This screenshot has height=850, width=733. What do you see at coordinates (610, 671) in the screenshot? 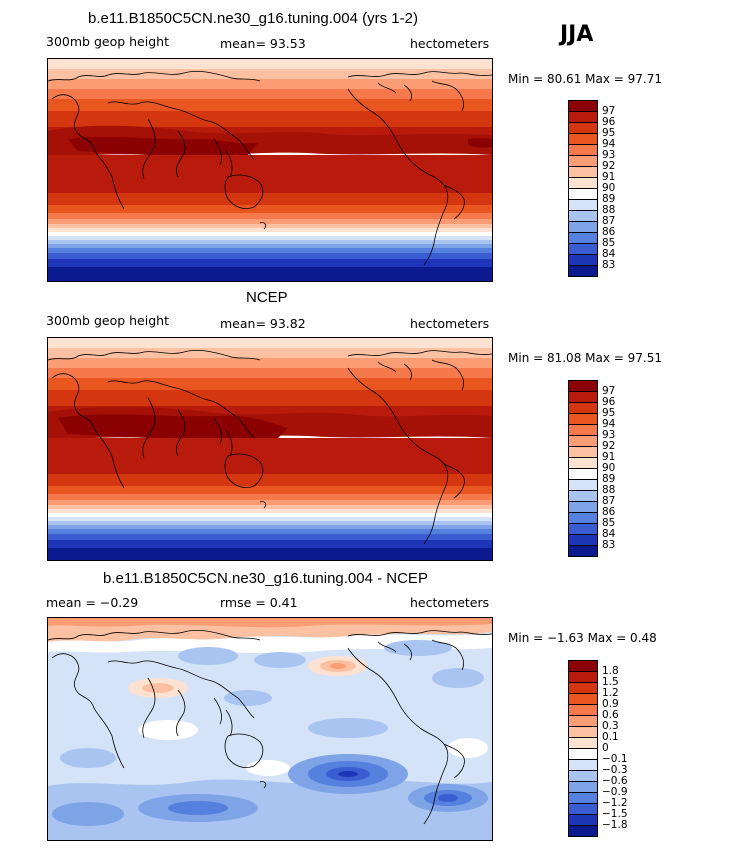
I see `tick-label: 1.8` at bounding box center [610, 671].